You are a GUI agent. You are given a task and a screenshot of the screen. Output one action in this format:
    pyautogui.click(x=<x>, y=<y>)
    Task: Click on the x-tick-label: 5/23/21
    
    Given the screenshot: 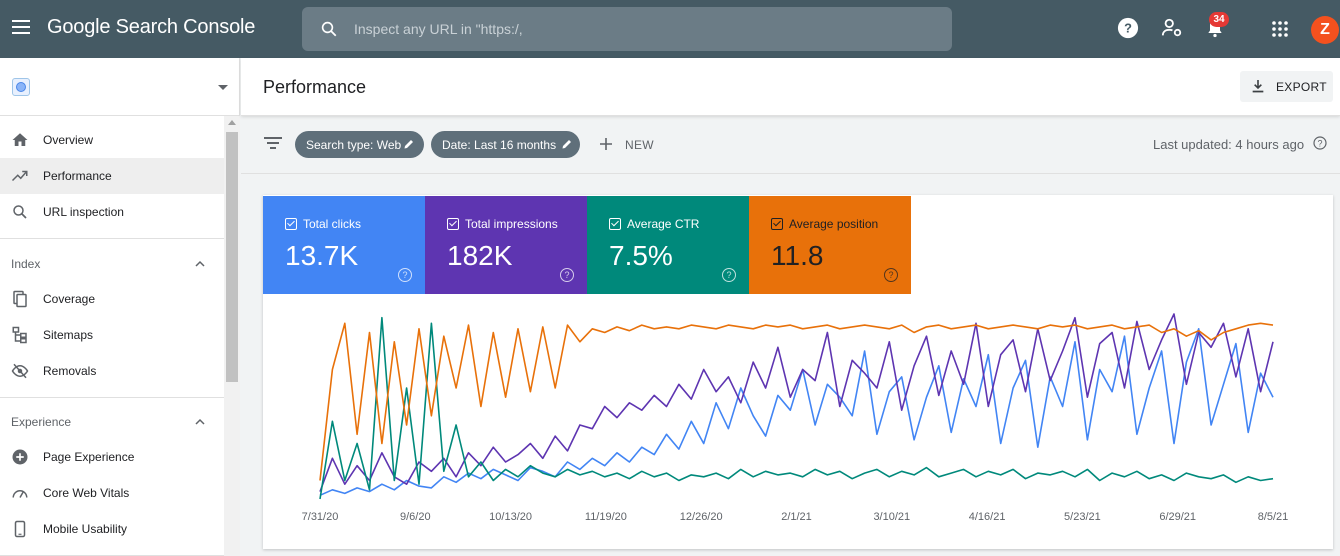 What is the action you would take?
    pyautogui.click(x=1082, y=517)
    